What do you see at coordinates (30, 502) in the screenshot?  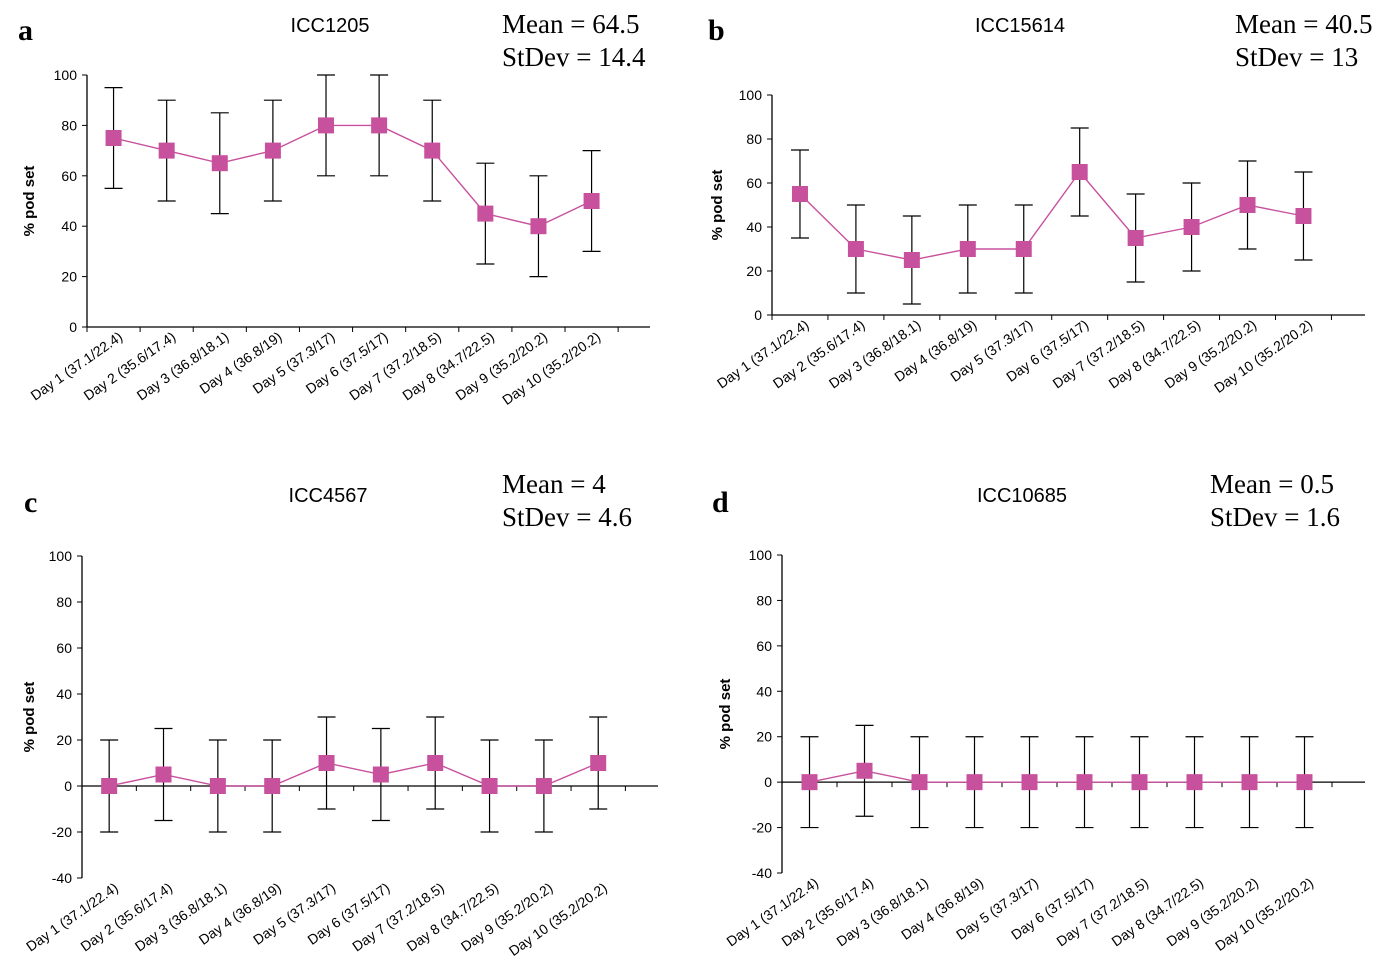 I see `panel-c-letter: c` at bounding box center [30, 502].